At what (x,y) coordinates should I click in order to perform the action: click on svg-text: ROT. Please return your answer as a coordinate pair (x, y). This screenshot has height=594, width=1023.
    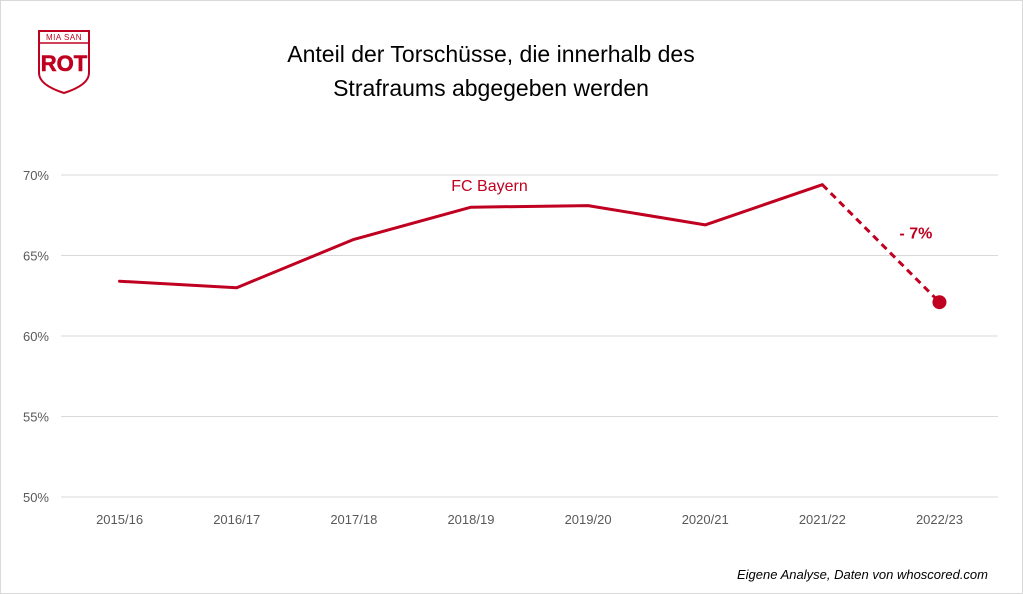
    Looking at the image, I should click on (64, 63).